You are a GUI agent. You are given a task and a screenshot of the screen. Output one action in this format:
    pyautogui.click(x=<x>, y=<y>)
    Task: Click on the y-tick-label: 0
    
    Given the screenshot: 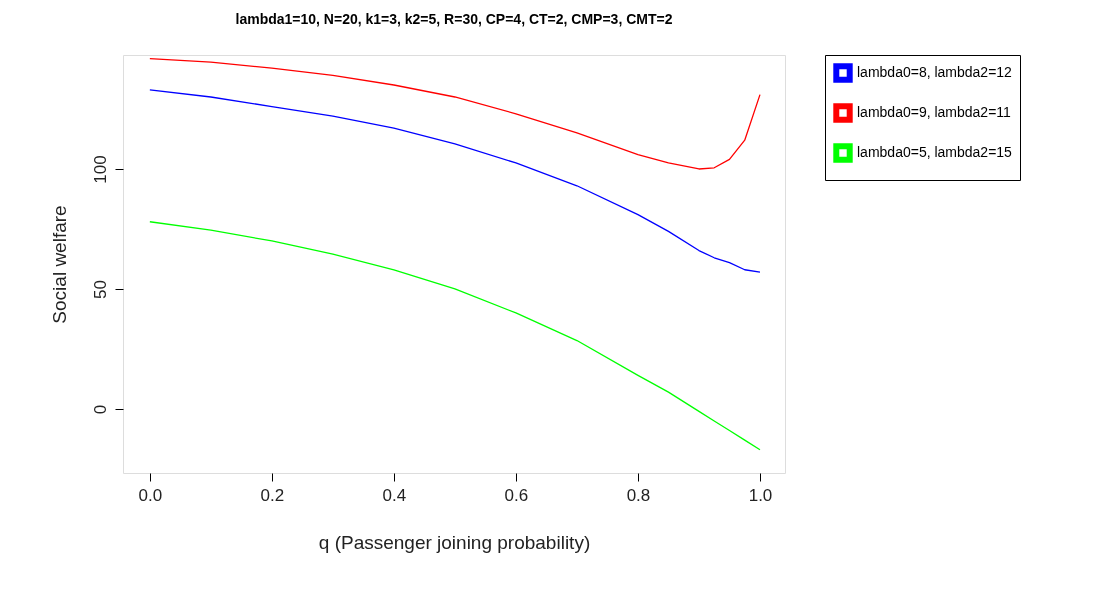 What is the action you would take?
    pyautogui.click(x=100, y=409)
    